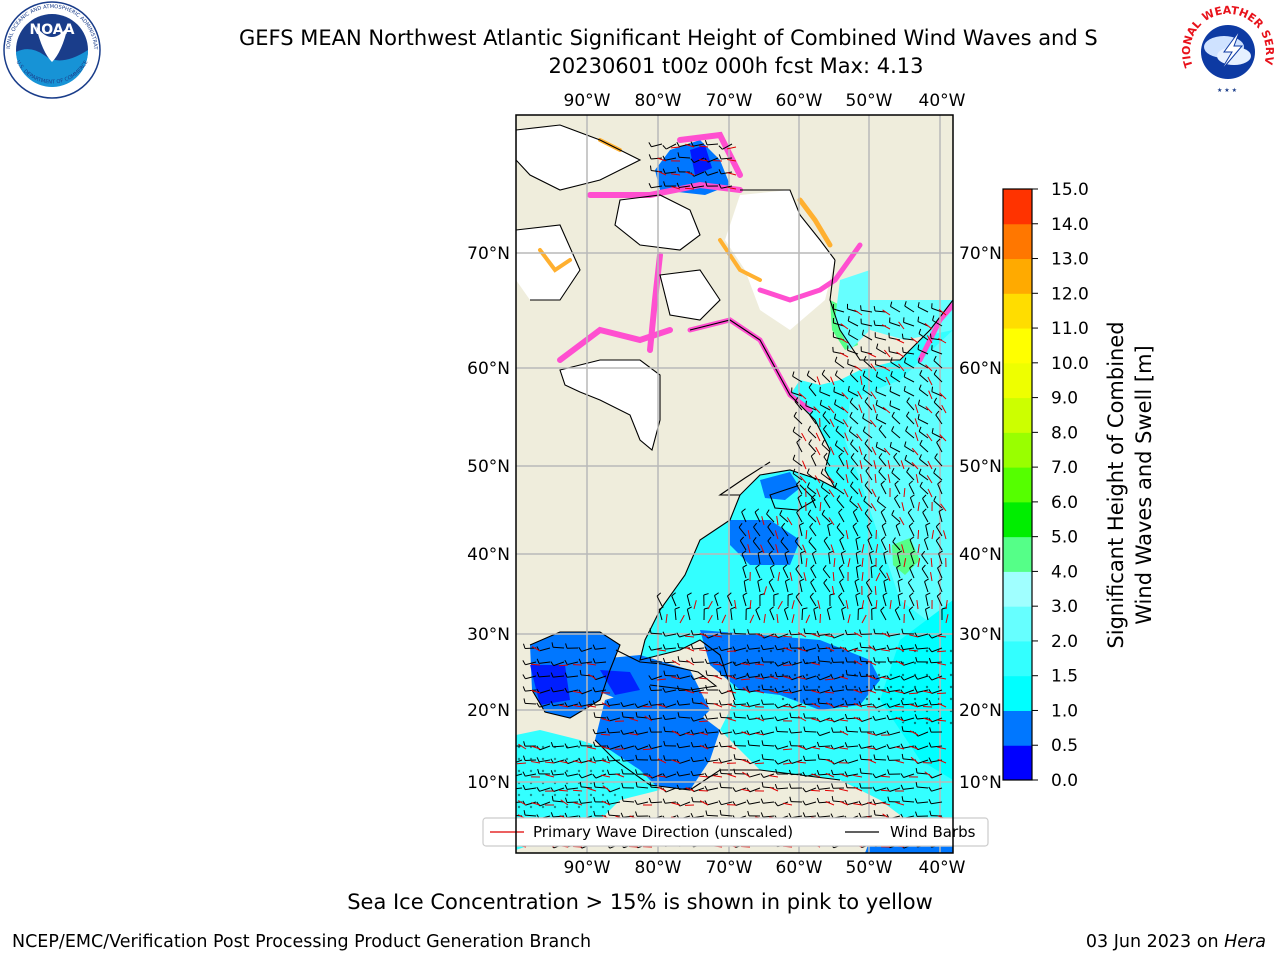 This screenshot has height=960, width=1280. Describe the element at coordinates (1070, 329) in the screenshot. I see `colorbar-tick-label: 11.0` at that location.